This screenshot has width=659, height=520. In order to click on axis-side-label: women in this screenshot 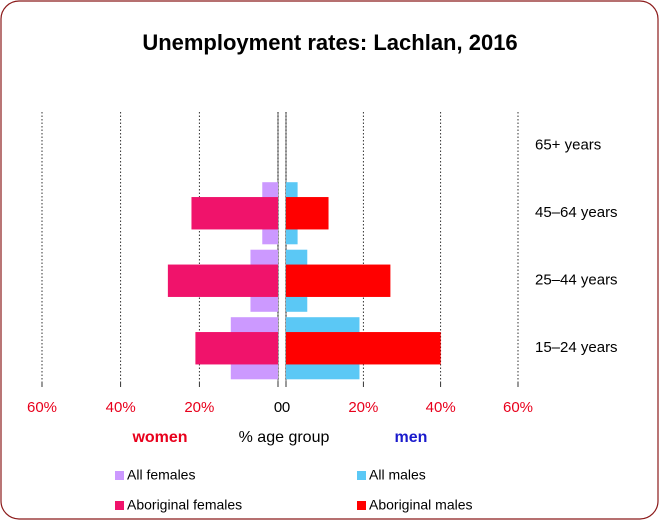, I will do `click(159, 437)`.